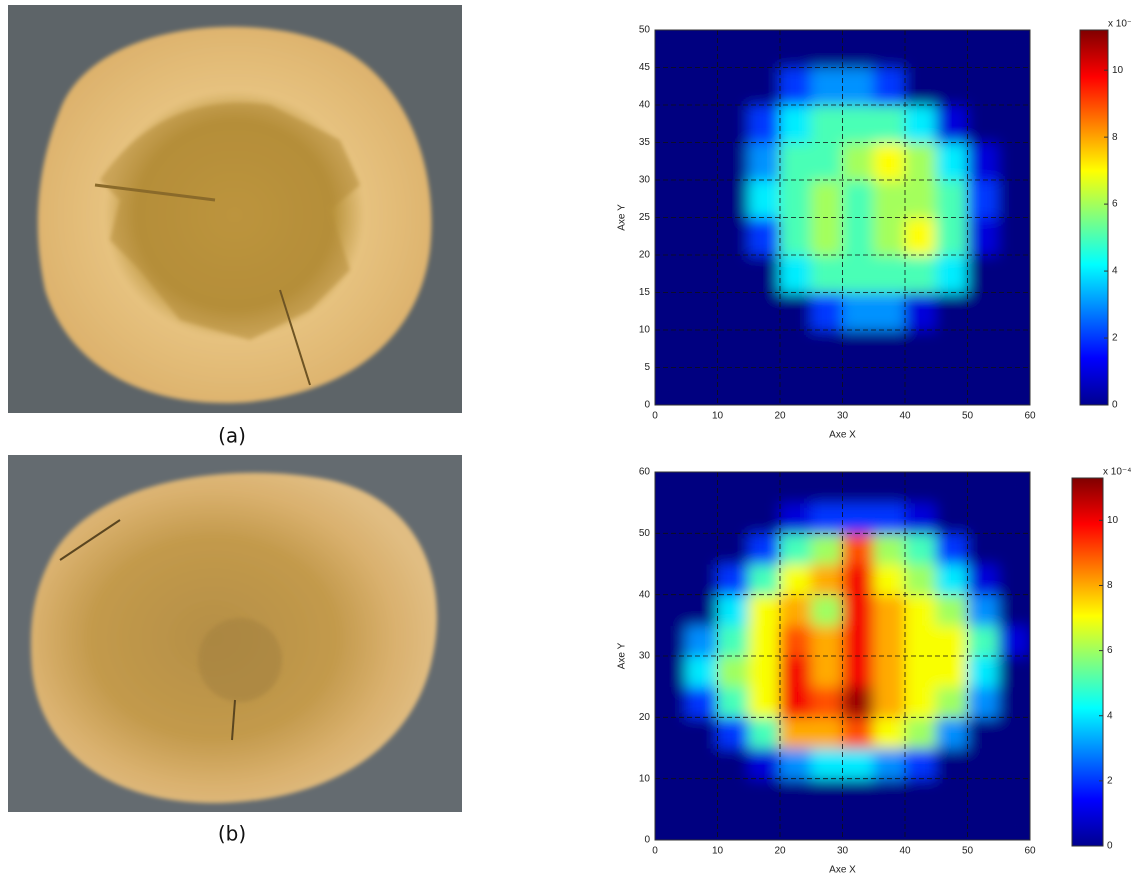 Image resolution: width=1131 pixels, height=877 pixels. What do you see at coordinates (1110, 781) in the screenshot?
I see `colorbar-tick-label: 2` at bounding box center [1110, 781].